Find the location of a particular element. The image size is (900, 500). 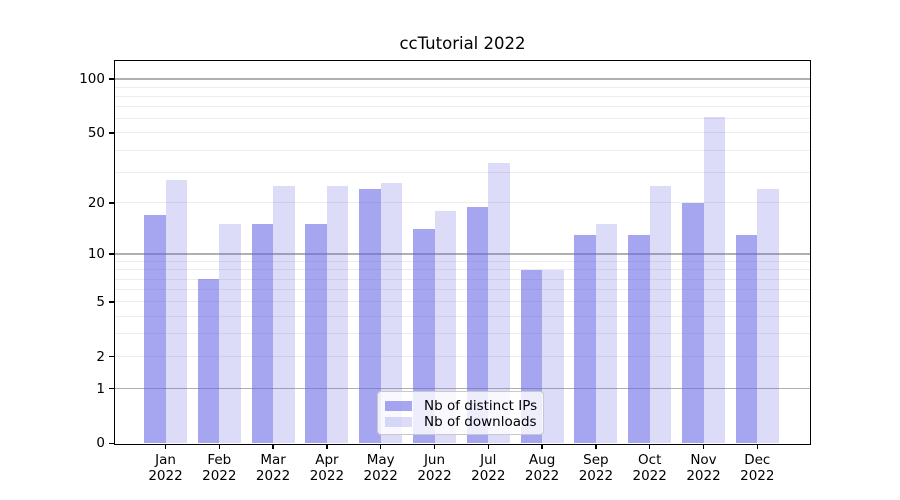

bar-downloads-nov is located at coordinates (714, 280).